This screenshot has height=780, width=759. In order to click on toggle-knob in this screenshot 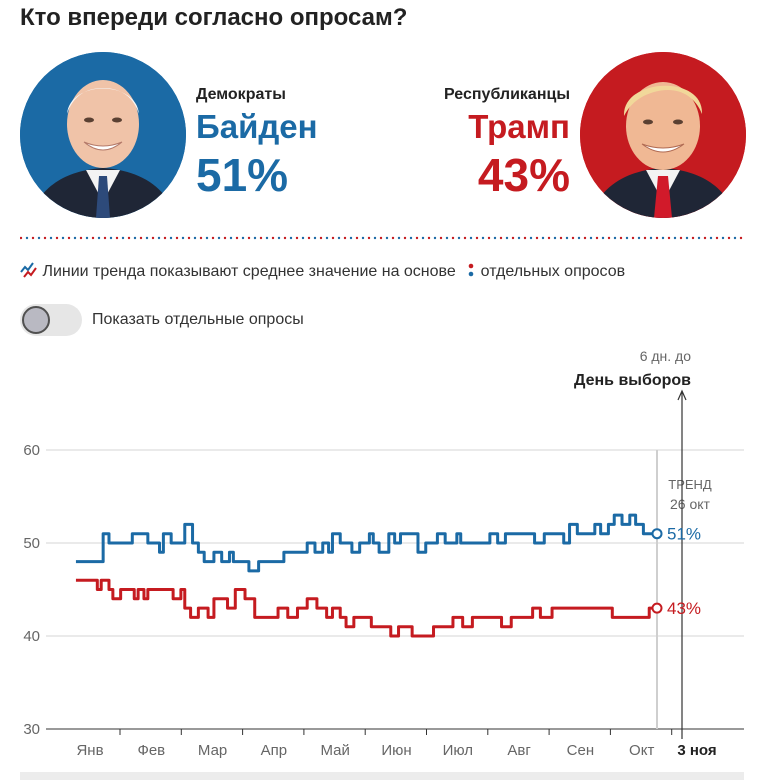, I will do `click(36, 320)`.